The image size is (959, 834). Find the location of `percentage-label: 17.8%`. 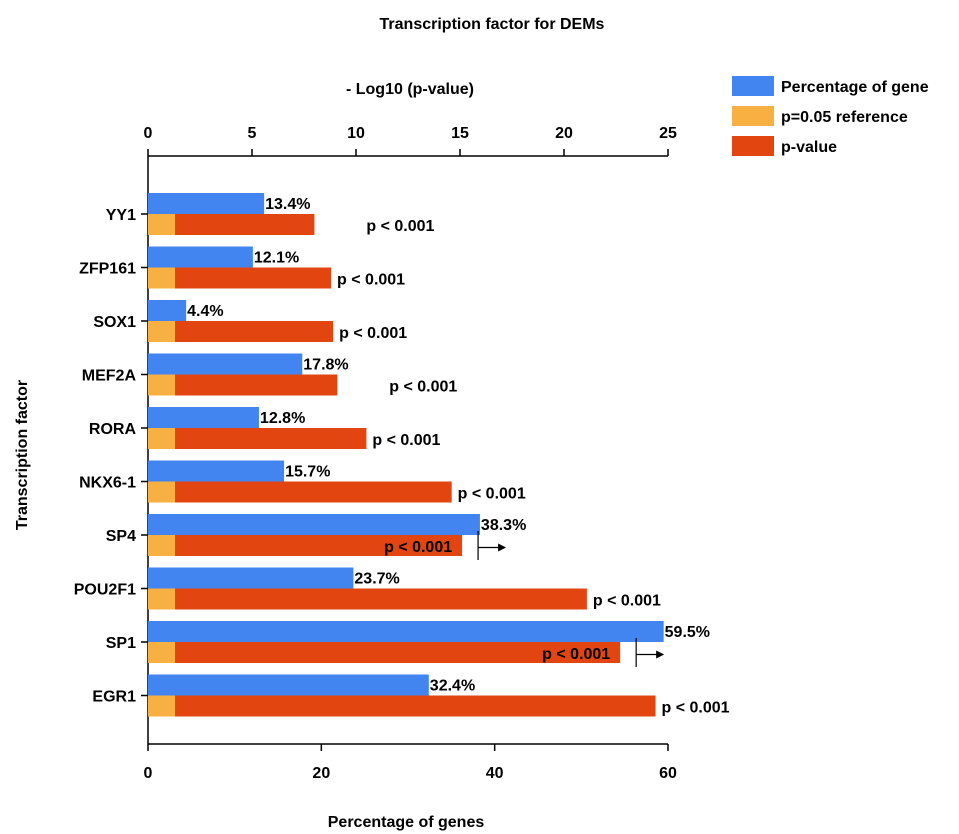

percentage-label: 17.8% is located at coordinates (325, 365).